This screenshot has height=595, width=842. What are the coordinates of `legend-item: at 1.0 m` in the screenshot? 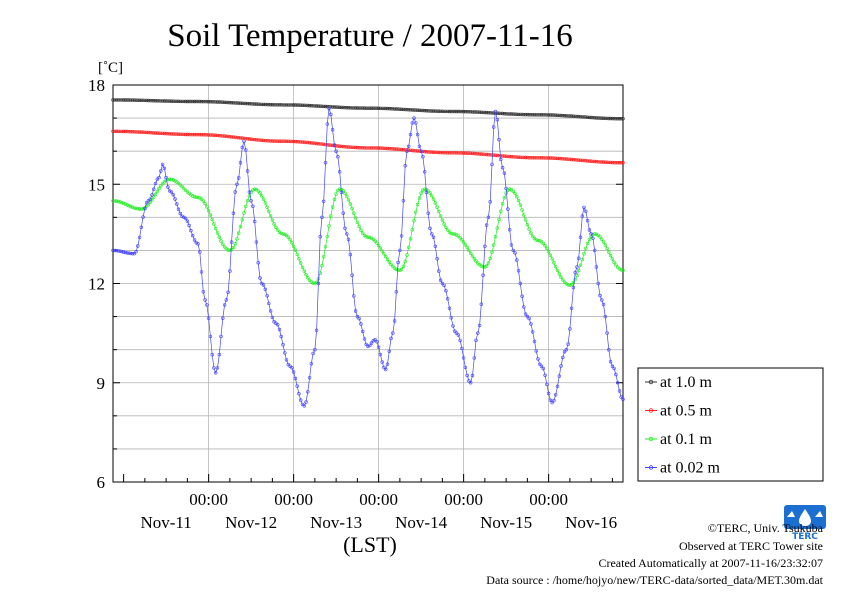 It's located at (679, 382).